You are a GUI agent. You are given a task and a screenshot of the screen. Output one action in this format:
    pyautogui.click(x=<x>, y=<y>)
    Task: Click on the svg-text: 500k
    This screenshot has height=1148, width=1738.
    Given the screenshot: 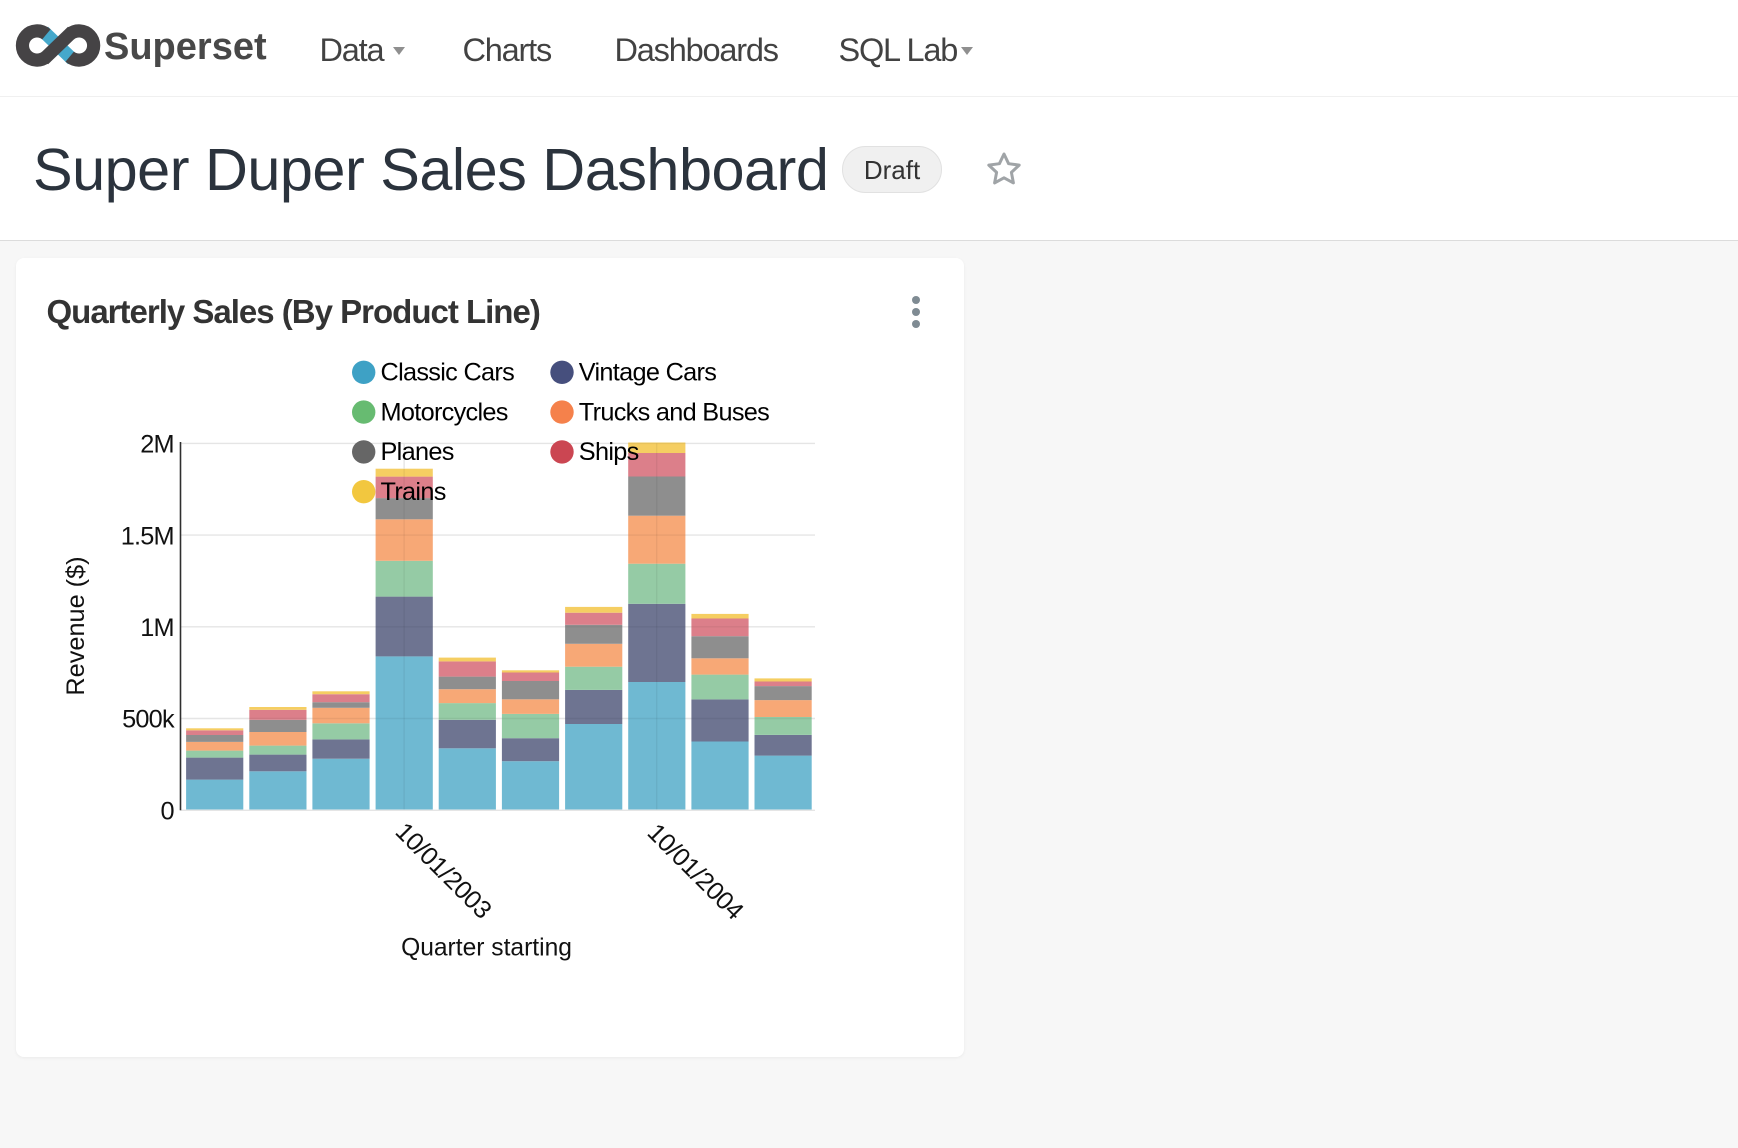 What is the action you would take?
    pyautogui.click(x=148, y=720)
    